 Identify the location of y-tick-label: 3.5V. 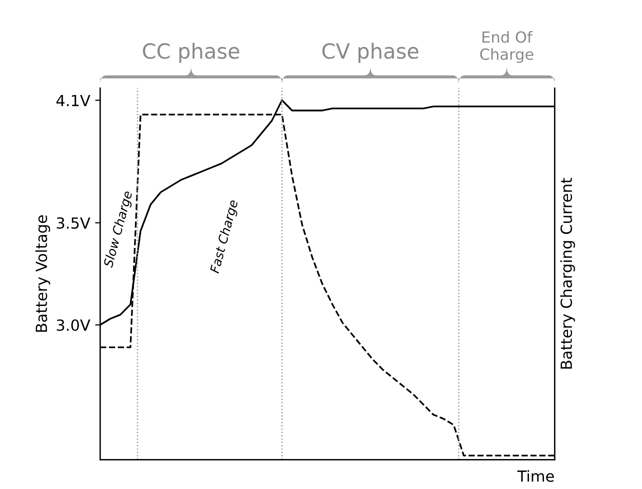
(73, 223).